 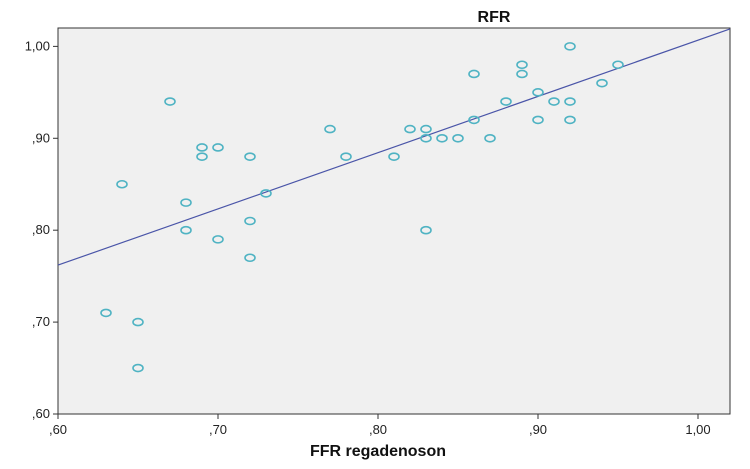 I want to click on y-tick-label: ,80, so click(x=41, y=229).